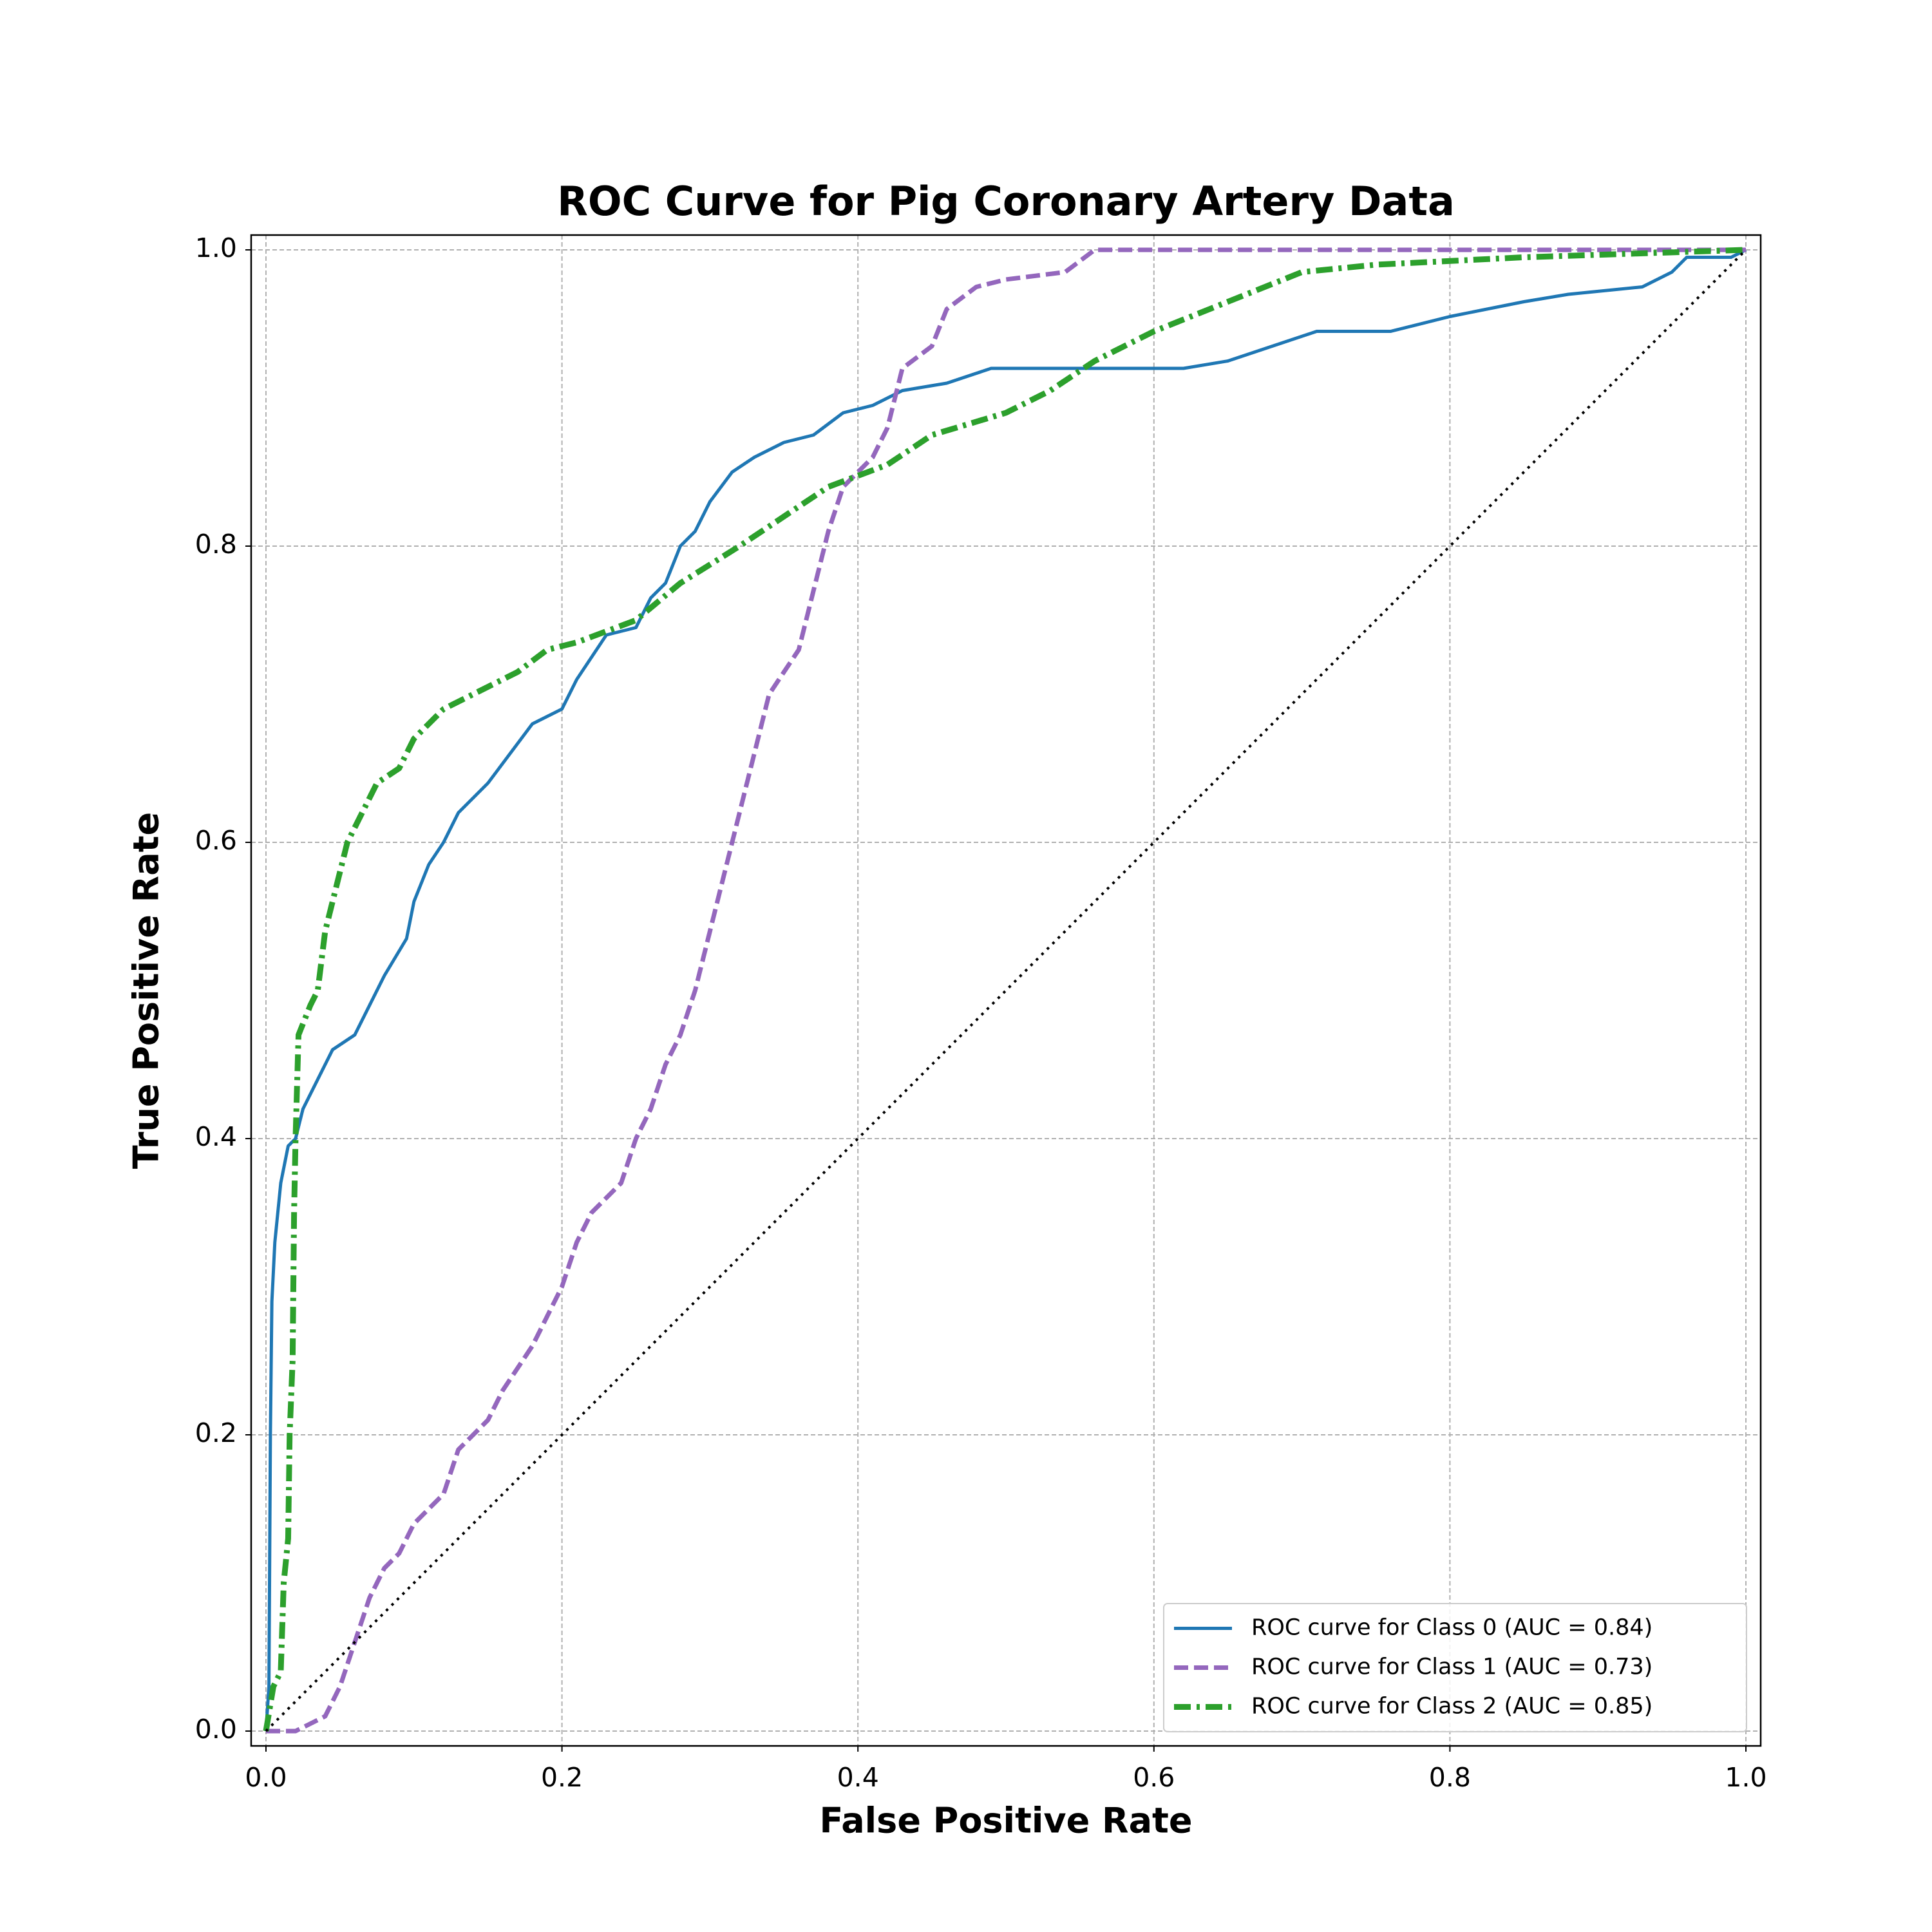  I want to click on x-tick-label: 0.0, so click(266, 1777).